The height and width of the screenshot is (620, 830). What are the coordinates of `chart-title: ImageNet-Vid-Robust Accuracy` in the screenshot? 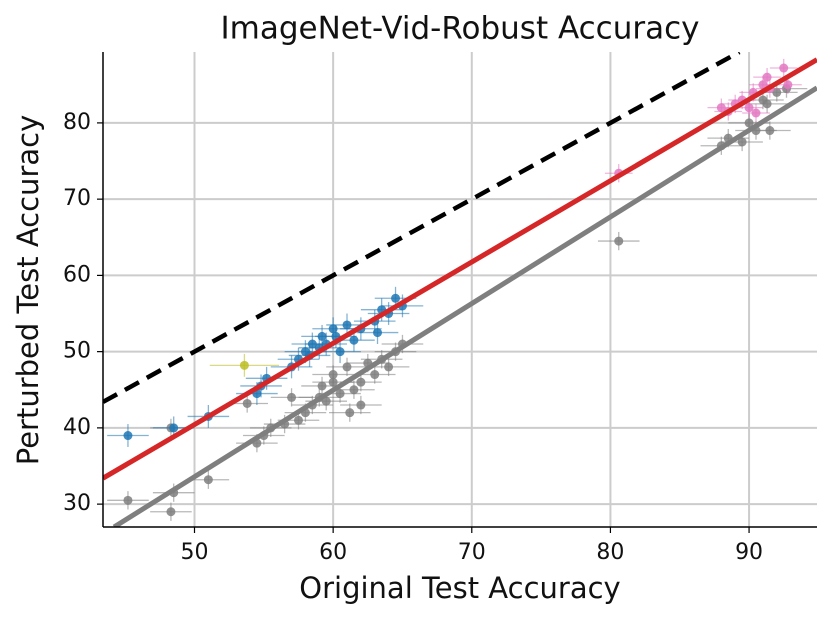 It's located at (459, 29).